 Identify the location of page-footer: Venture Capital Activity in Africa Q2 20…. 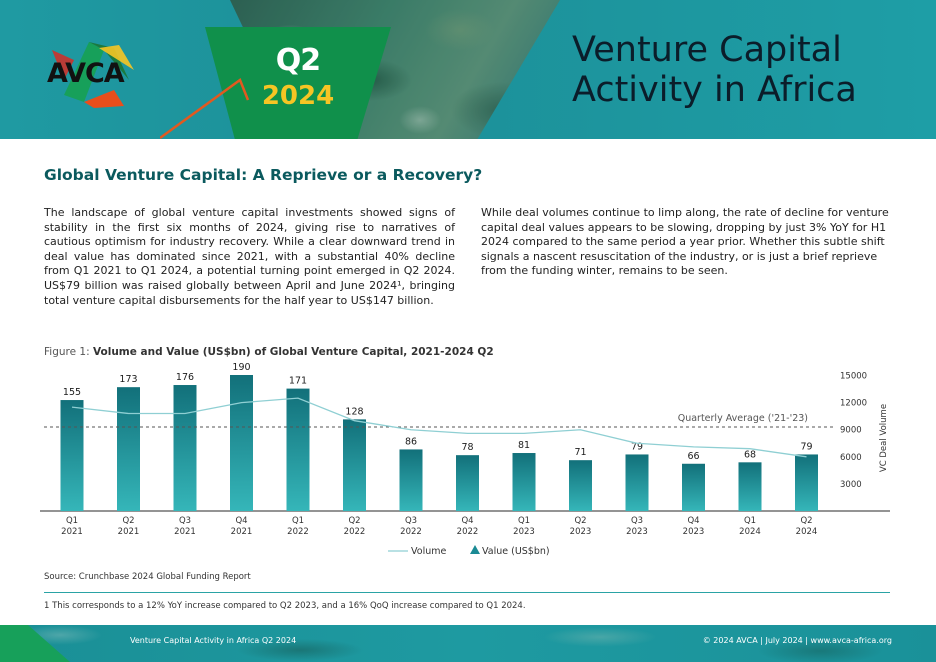
(468, 643).